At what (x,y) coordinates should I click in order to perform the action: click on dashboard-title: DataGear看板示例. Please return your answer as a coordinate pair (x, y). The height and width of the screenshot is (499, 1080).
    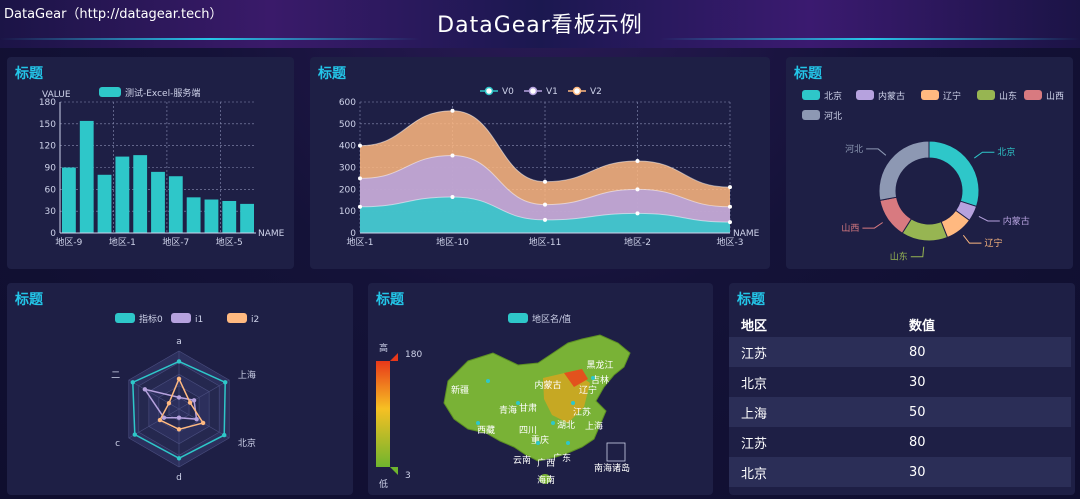
    Looking at the image, I should click on (540, 25).